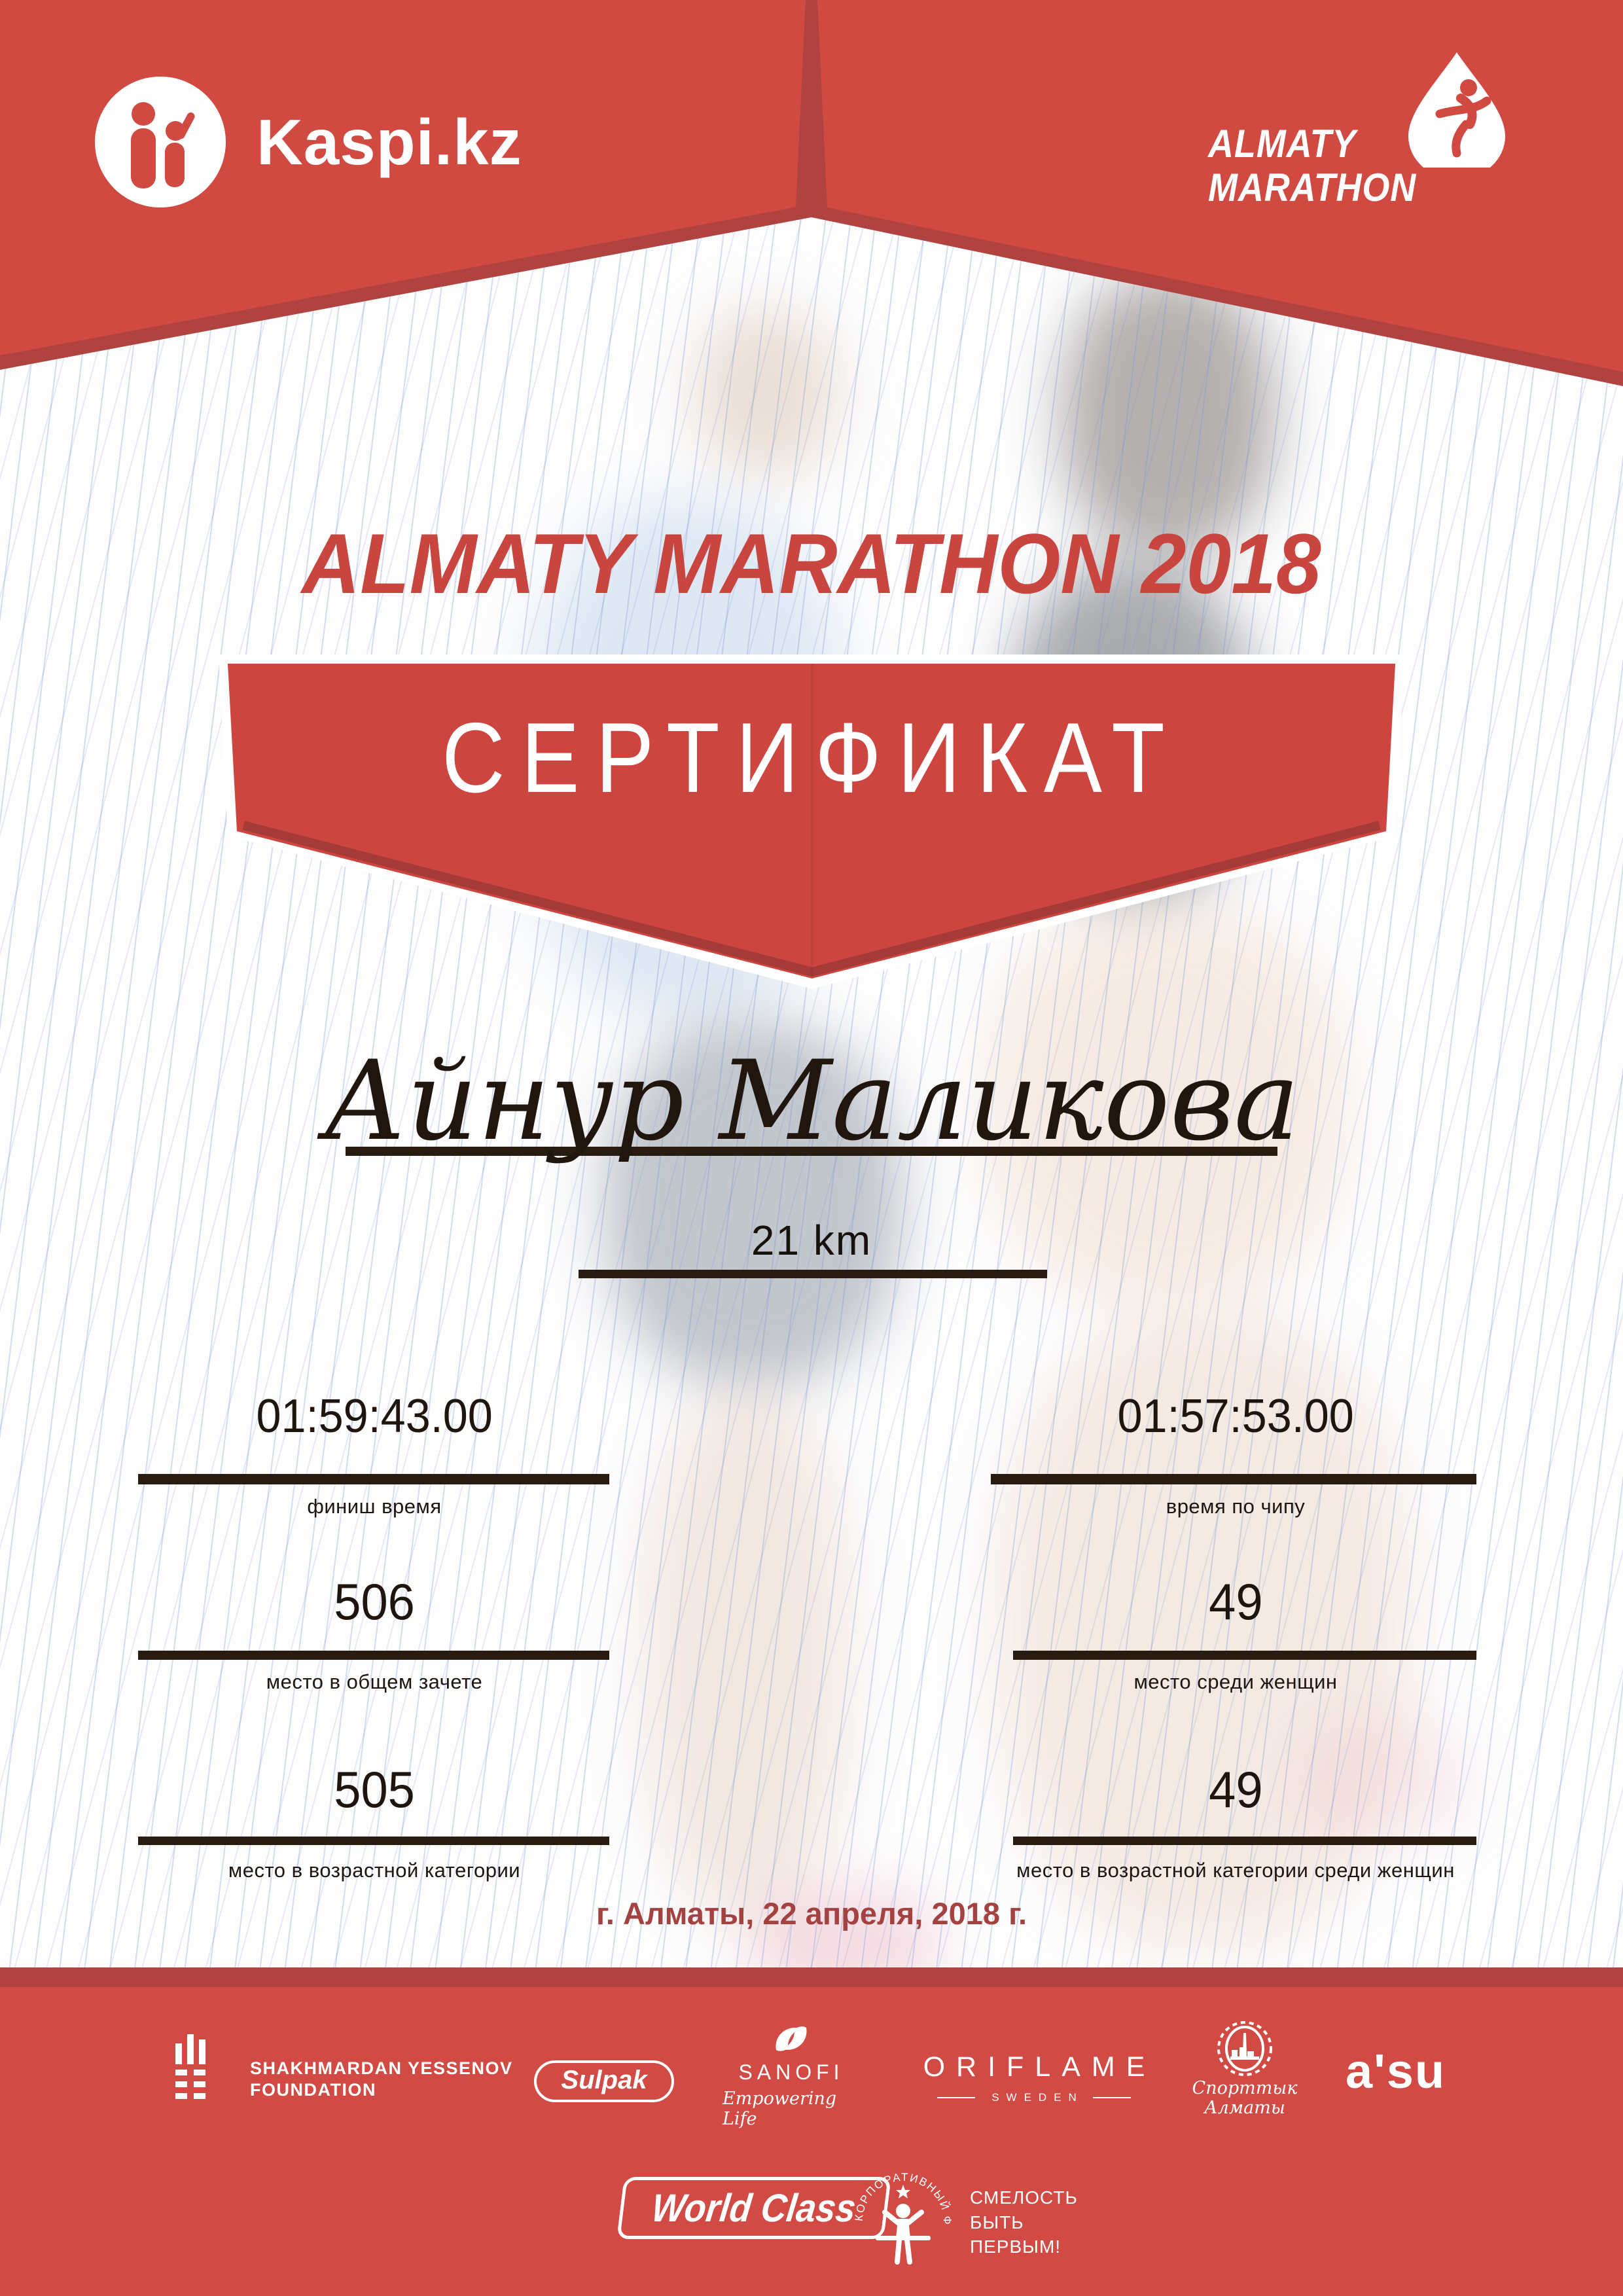  I want to click on sanofi-tagline: Empowering Life, so click(779, 2109).